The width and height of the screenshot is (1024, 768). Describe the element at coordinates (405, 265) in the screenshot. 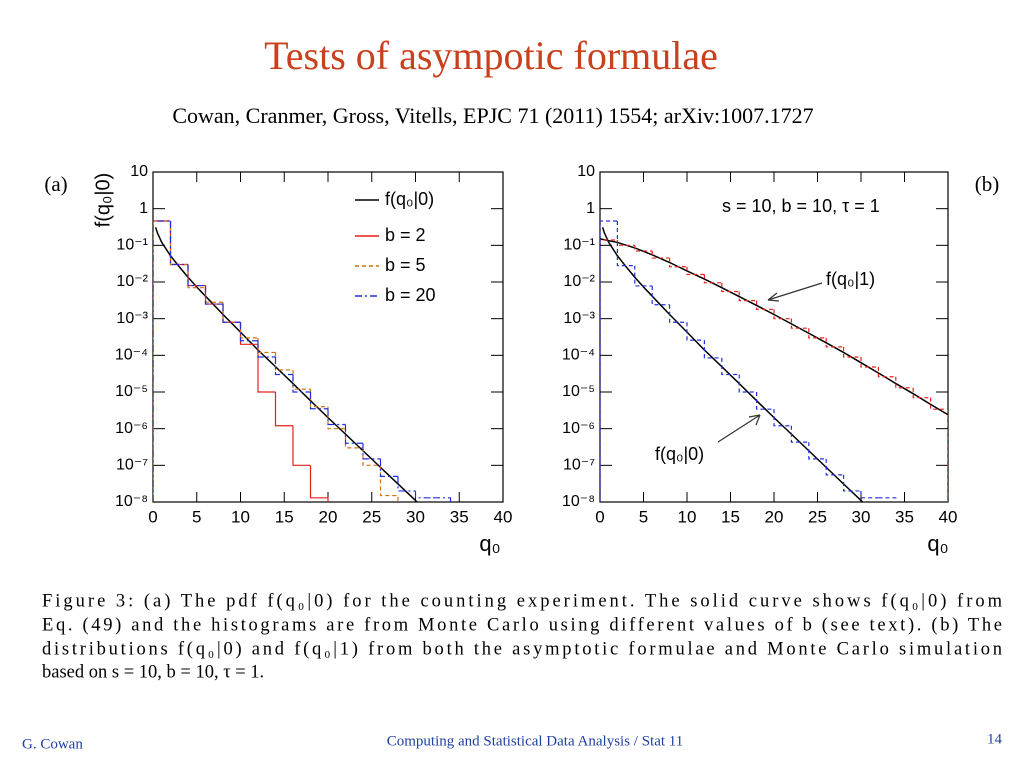

I see `legend-label: b = 5` at that location.